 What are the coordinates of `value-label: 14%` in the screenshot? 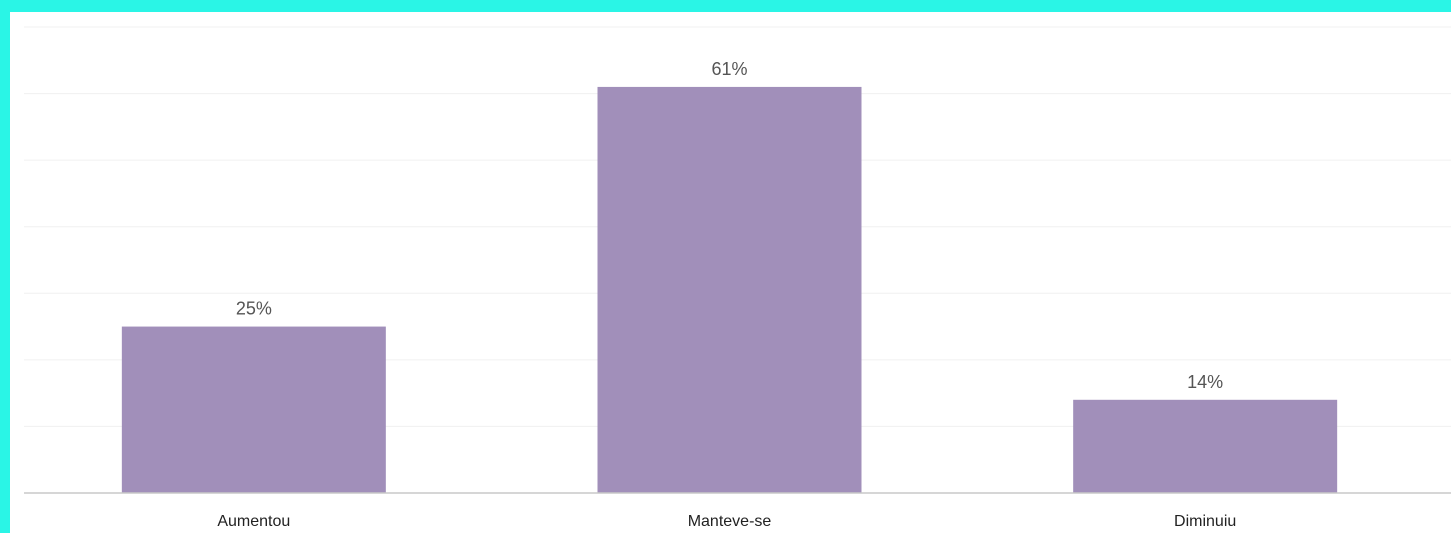 It's located at (1205, 382).